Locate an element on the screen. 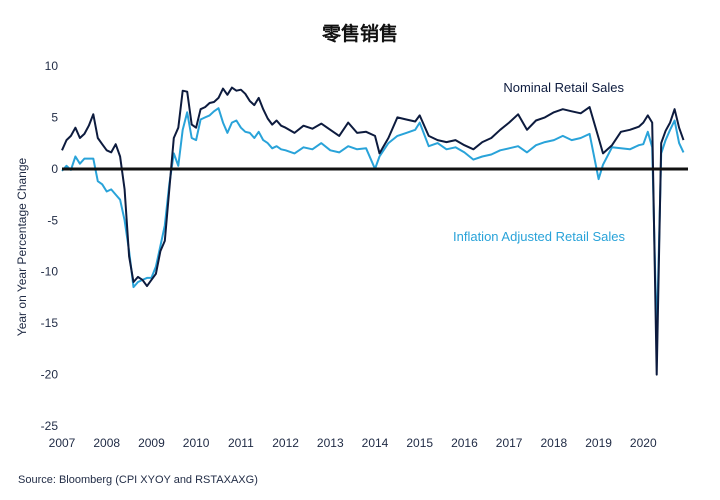 The height and width of the screenshot is (500, 720). y-tick-label: 10 is located at coordinates (52, 66).